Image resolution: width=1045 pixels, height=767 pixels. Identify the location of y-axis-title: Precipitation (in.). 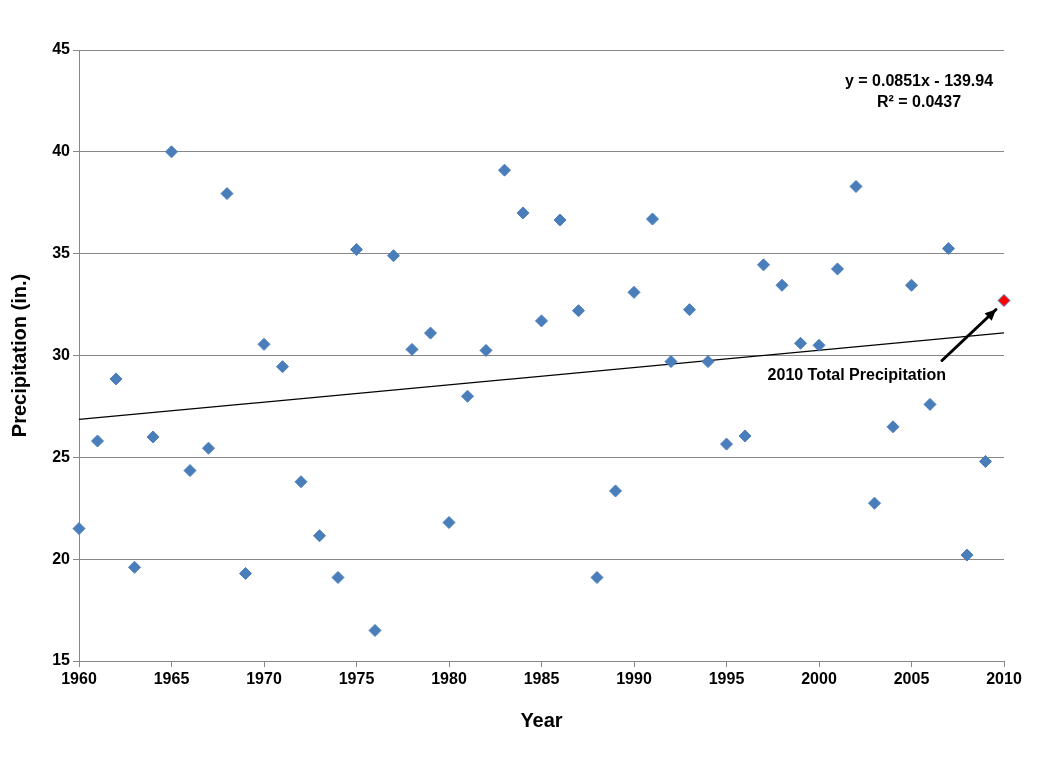
(18, 355).